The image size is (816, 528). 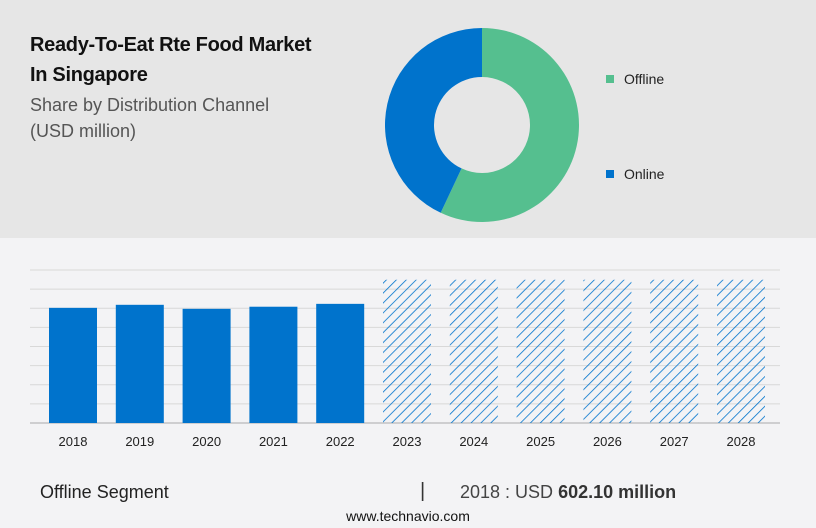 What do you see at coordinates (340, 441) in the screenshot?
I see `x-tick-label-2022: 2022` at bounding box center [340, 441].